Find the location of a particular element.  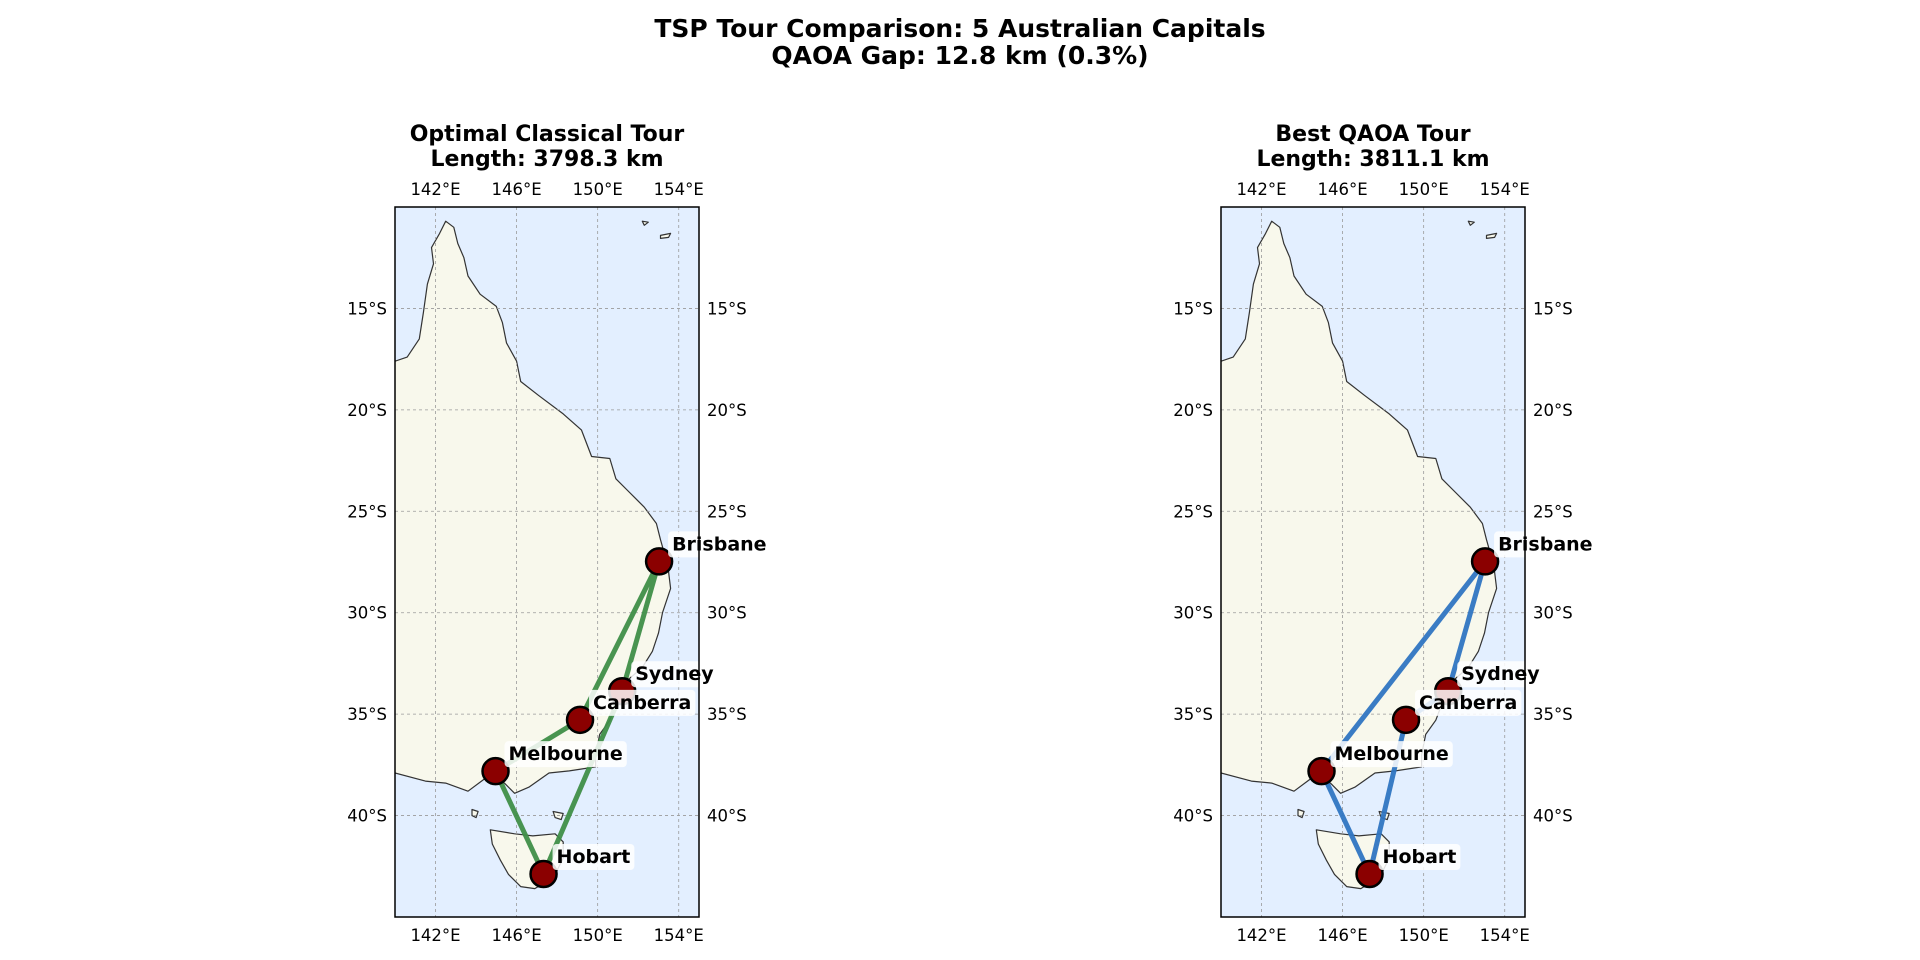

tour-route is located at coordinates (1403, 717).